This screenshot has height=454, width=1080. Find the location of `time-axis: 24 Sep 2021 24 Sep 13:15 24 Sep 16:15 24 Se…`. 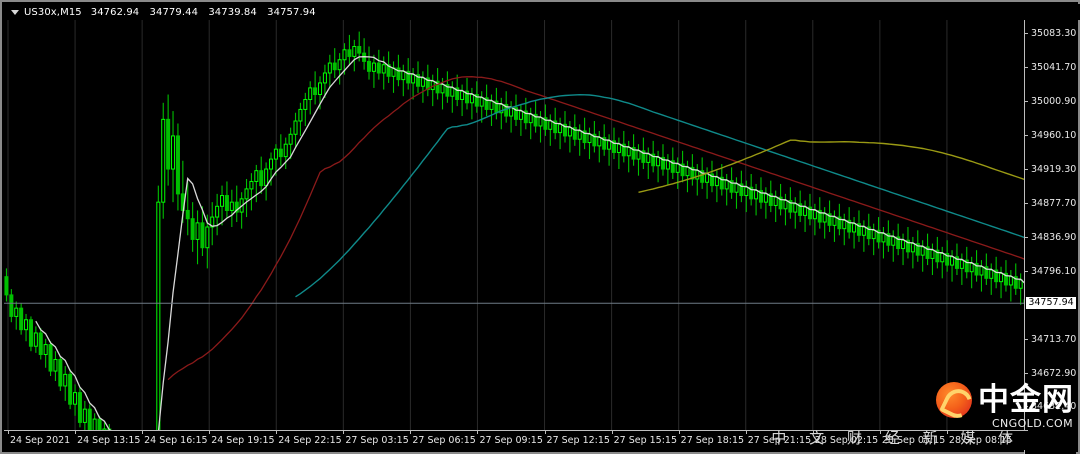

time-axis: 24 Sep 2021 24 Sep 13:15 24 Sep 16:15 24 Se… is located at coordinates (516, 440).